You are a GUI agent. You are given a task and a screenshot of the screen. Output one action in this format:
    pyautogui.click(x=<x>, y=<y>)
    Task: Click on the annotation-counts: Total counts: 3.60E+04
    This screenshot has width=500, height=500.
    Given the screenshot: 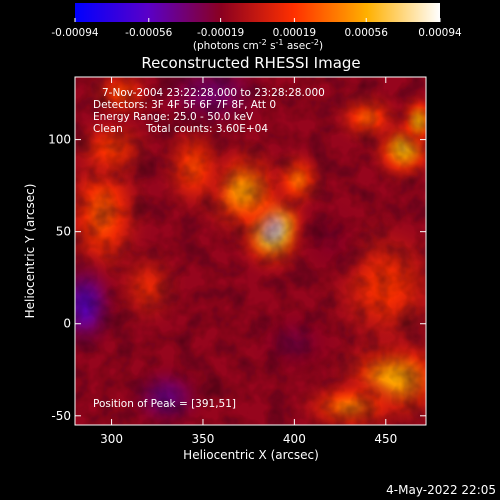 What is the action you would take?
    pyautogui.click(x=206, y=129)
    